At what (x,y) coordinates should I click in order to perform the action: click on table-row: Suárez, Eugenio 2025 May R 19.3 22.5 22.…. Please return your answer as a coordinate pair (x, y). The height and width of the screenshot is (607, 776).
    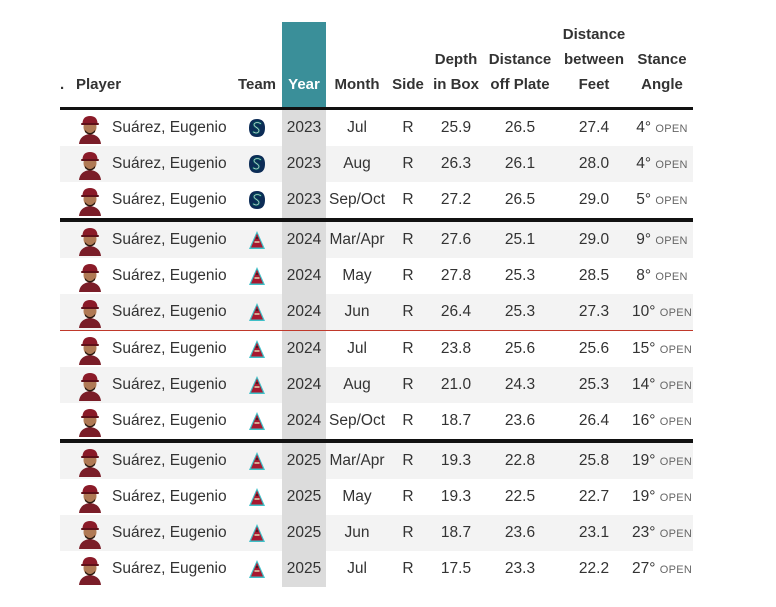
    Looking at the image, I should click on (376, 497).